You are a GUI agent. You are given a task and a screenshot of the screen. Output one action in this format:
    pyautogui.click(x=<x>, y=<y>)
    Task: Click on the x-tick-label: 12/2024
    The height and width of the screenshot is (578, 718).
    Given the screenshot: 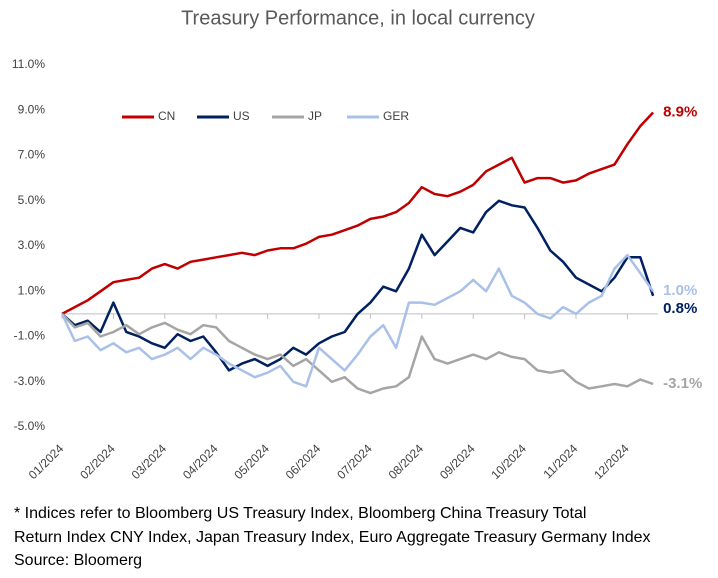 What is the action you would take?
    pyautogui.click(x=611, y=461)
    